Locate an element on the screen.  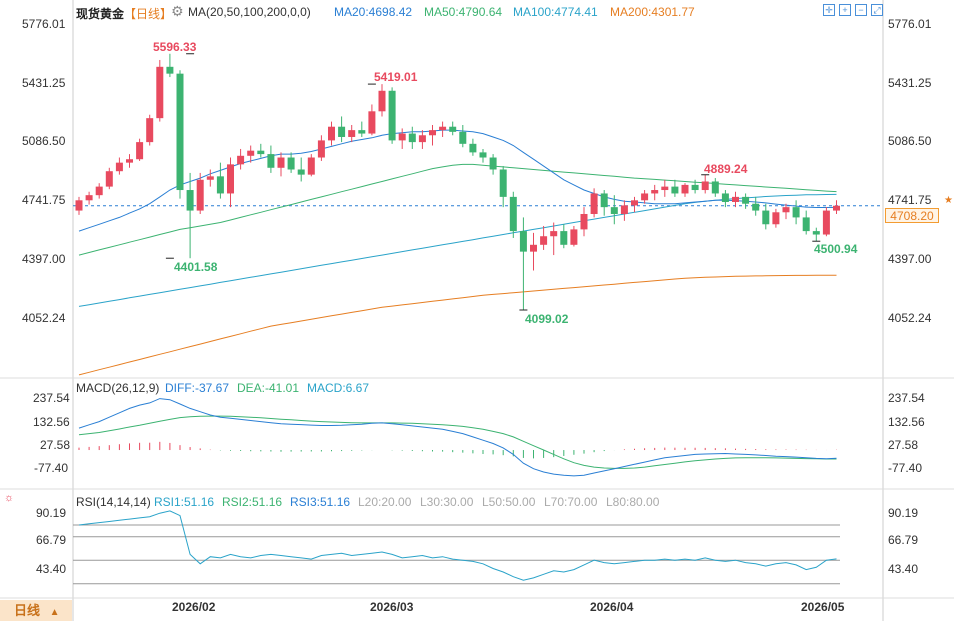
ma100-label: MA100:4774.41 is located at coordinates (555, 12).